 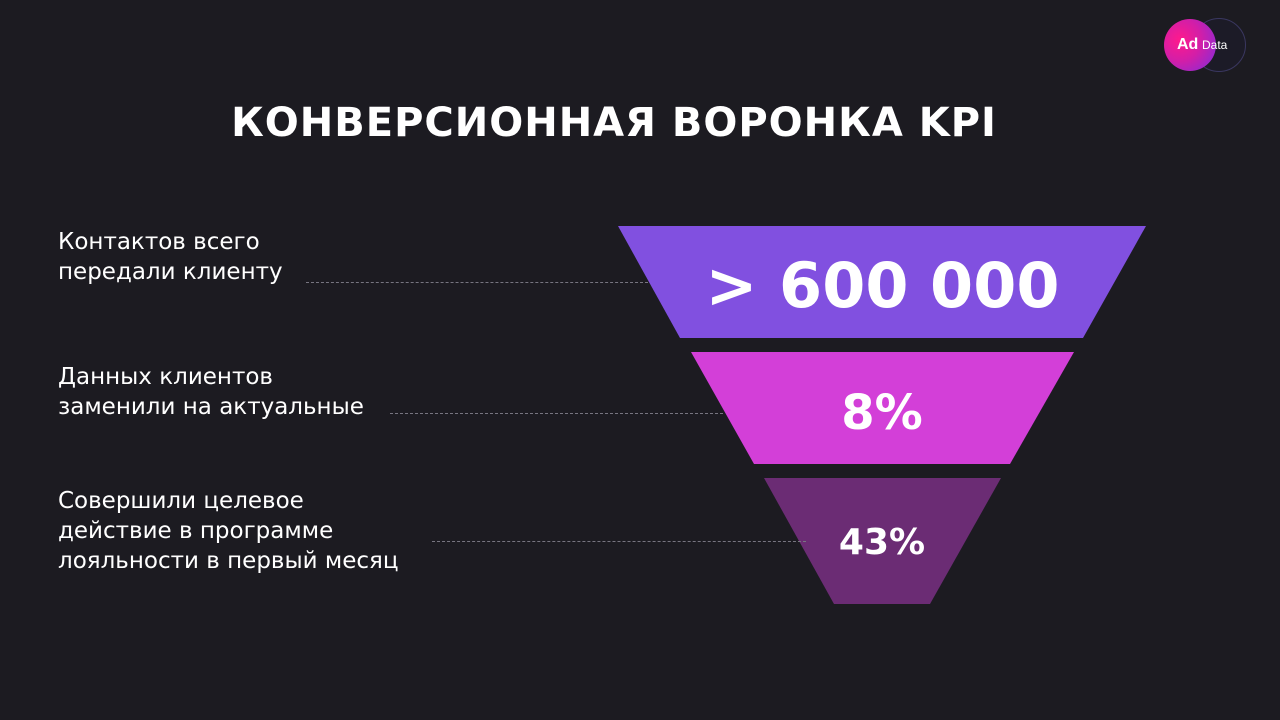 I want to click on leader-line-contacts, so click(x=477, y=282).